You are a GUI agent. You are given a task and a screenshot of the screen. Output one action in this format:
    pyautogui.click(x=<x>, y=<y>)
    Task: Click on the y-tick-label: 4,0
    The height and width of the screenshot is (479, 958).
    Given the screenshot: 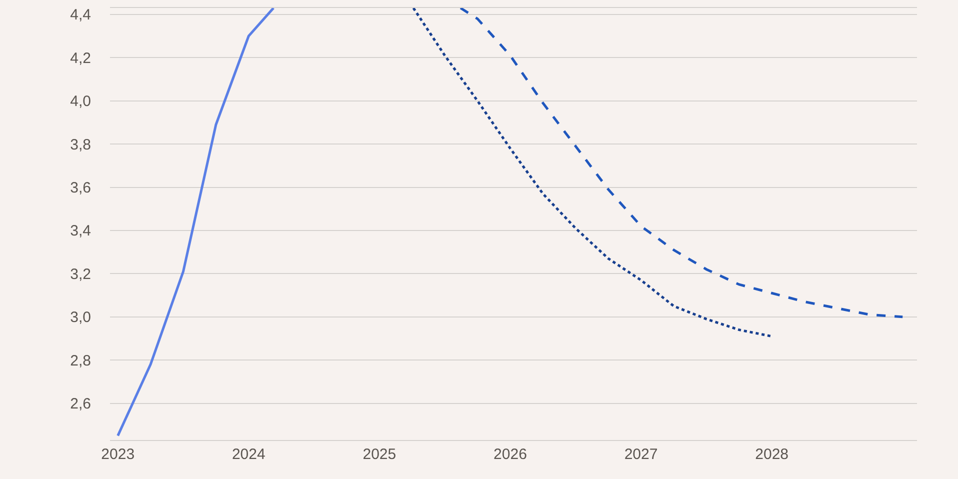 What is the action you would take?
    pyautogui.click(x=80, y=101)
    